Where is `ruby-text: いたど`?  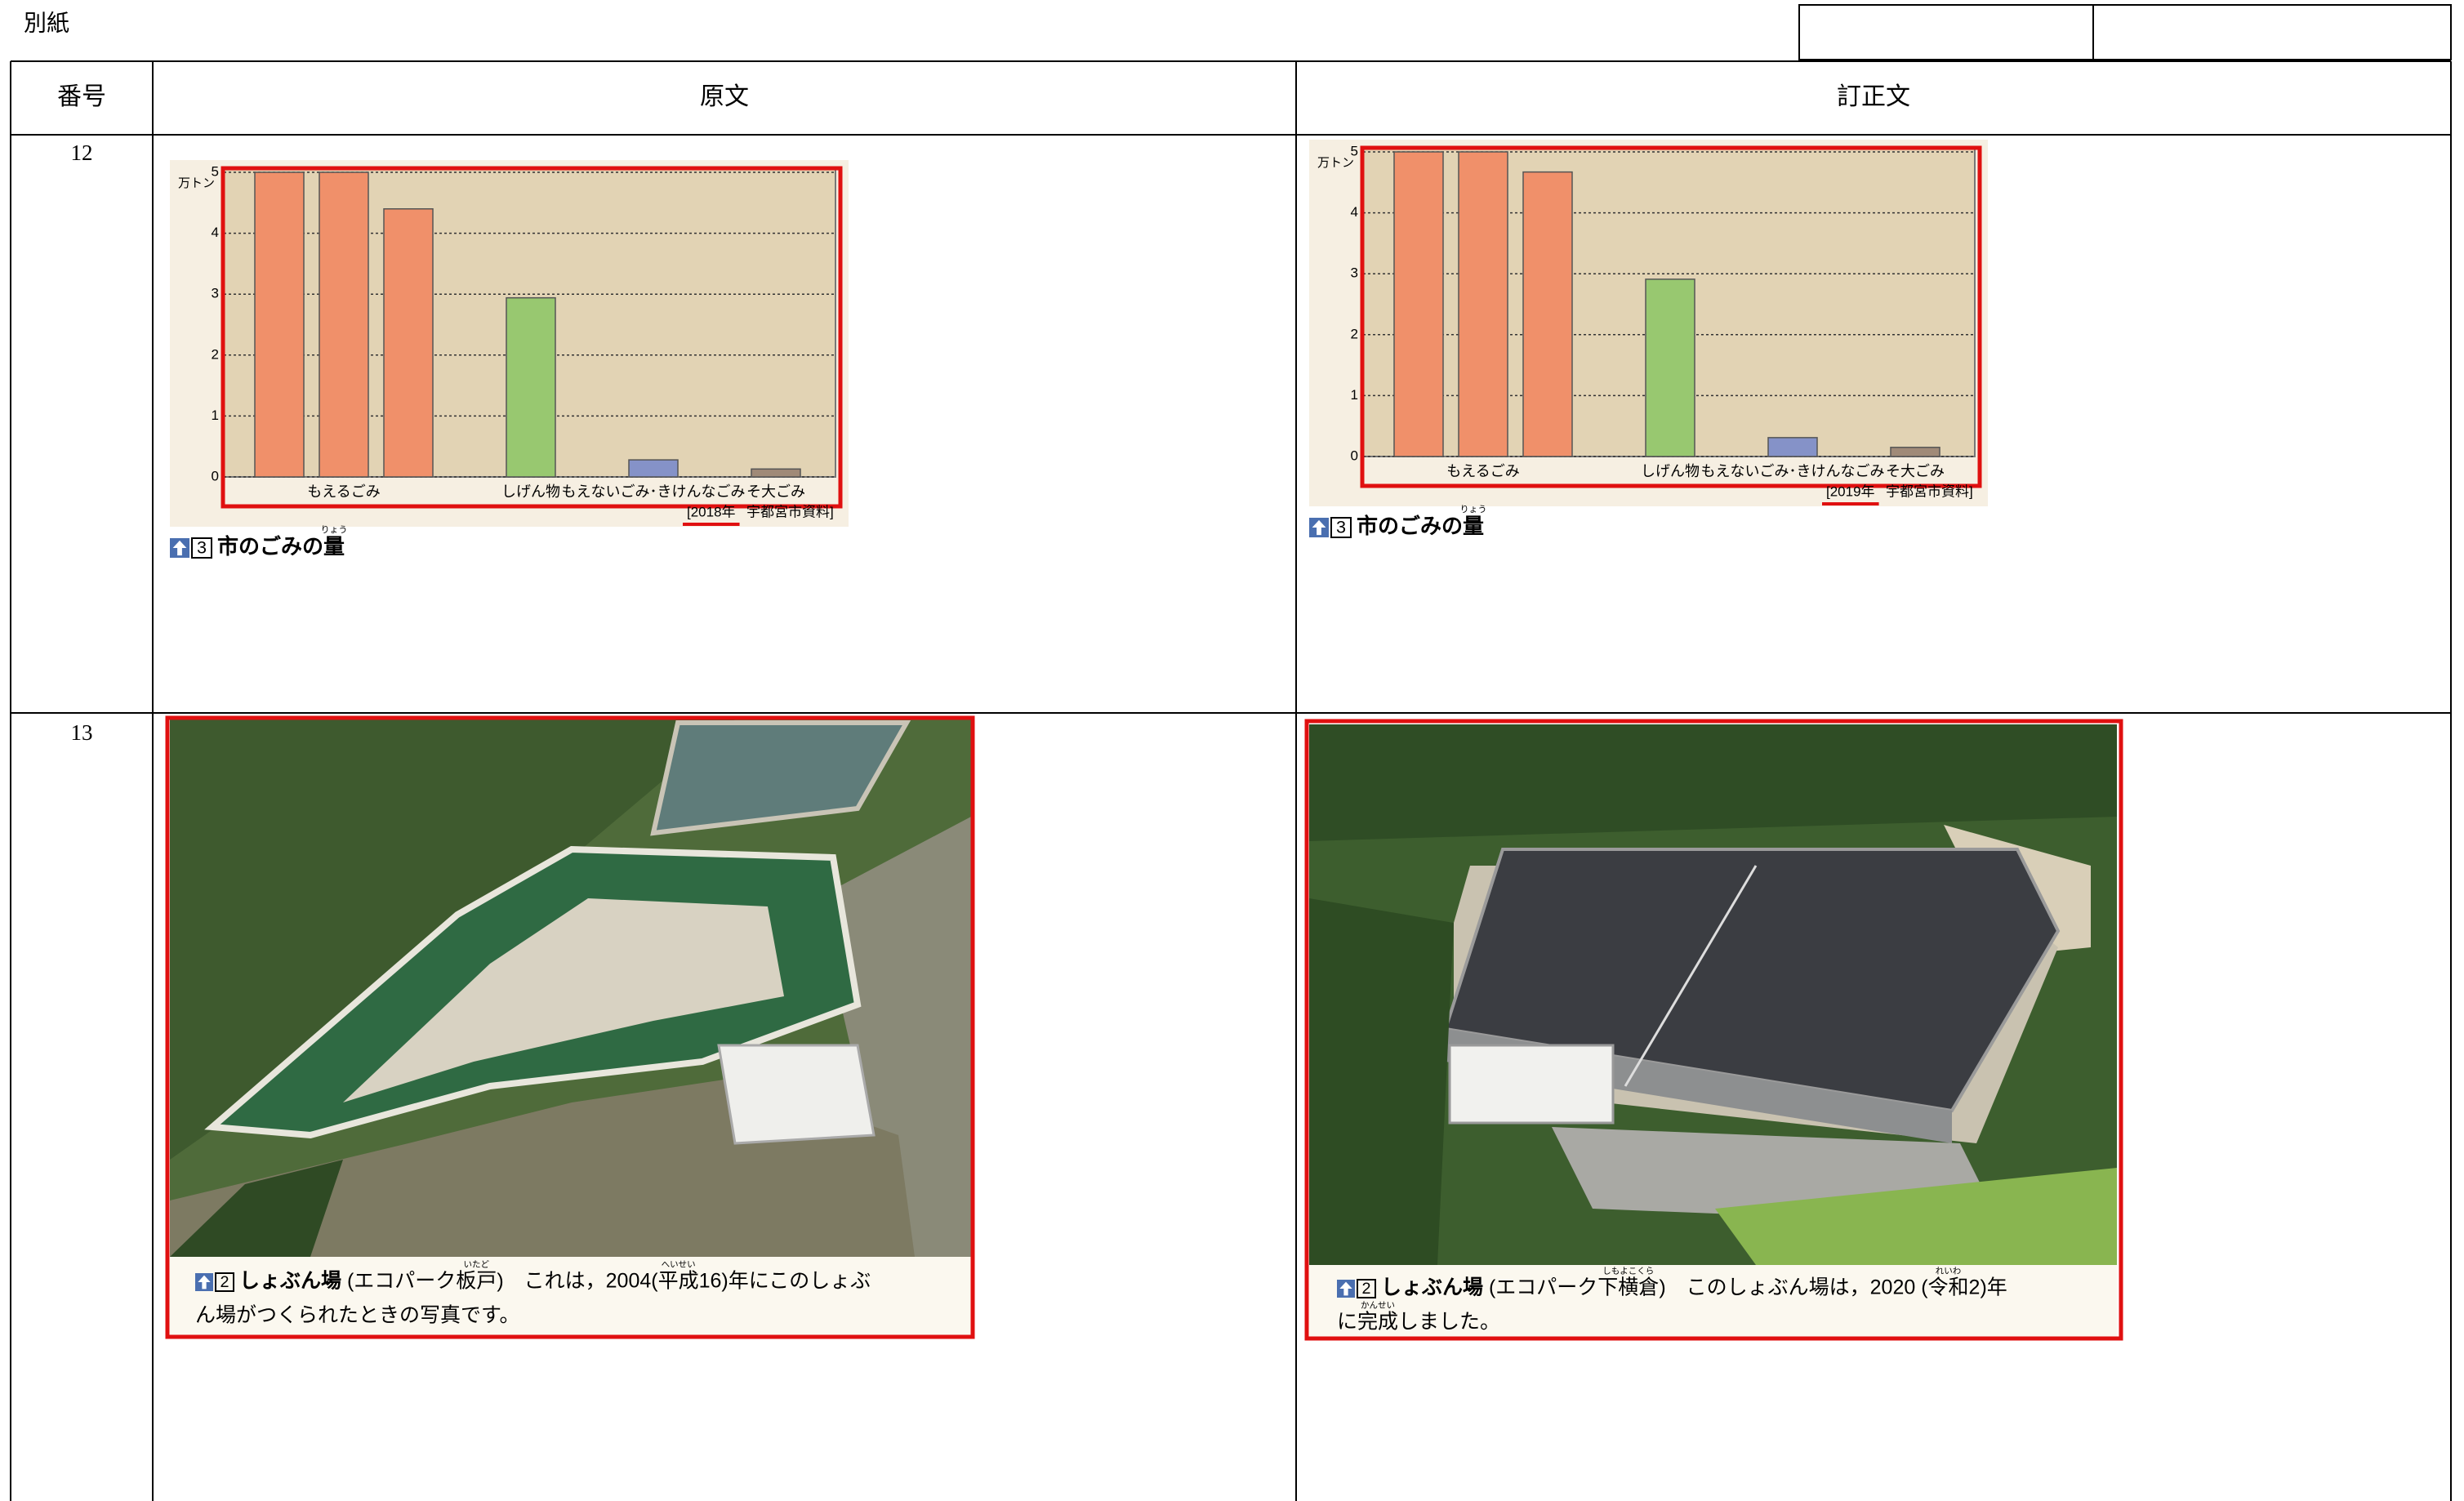 ruby-text: いたど is located at coordinates (477, 1265).